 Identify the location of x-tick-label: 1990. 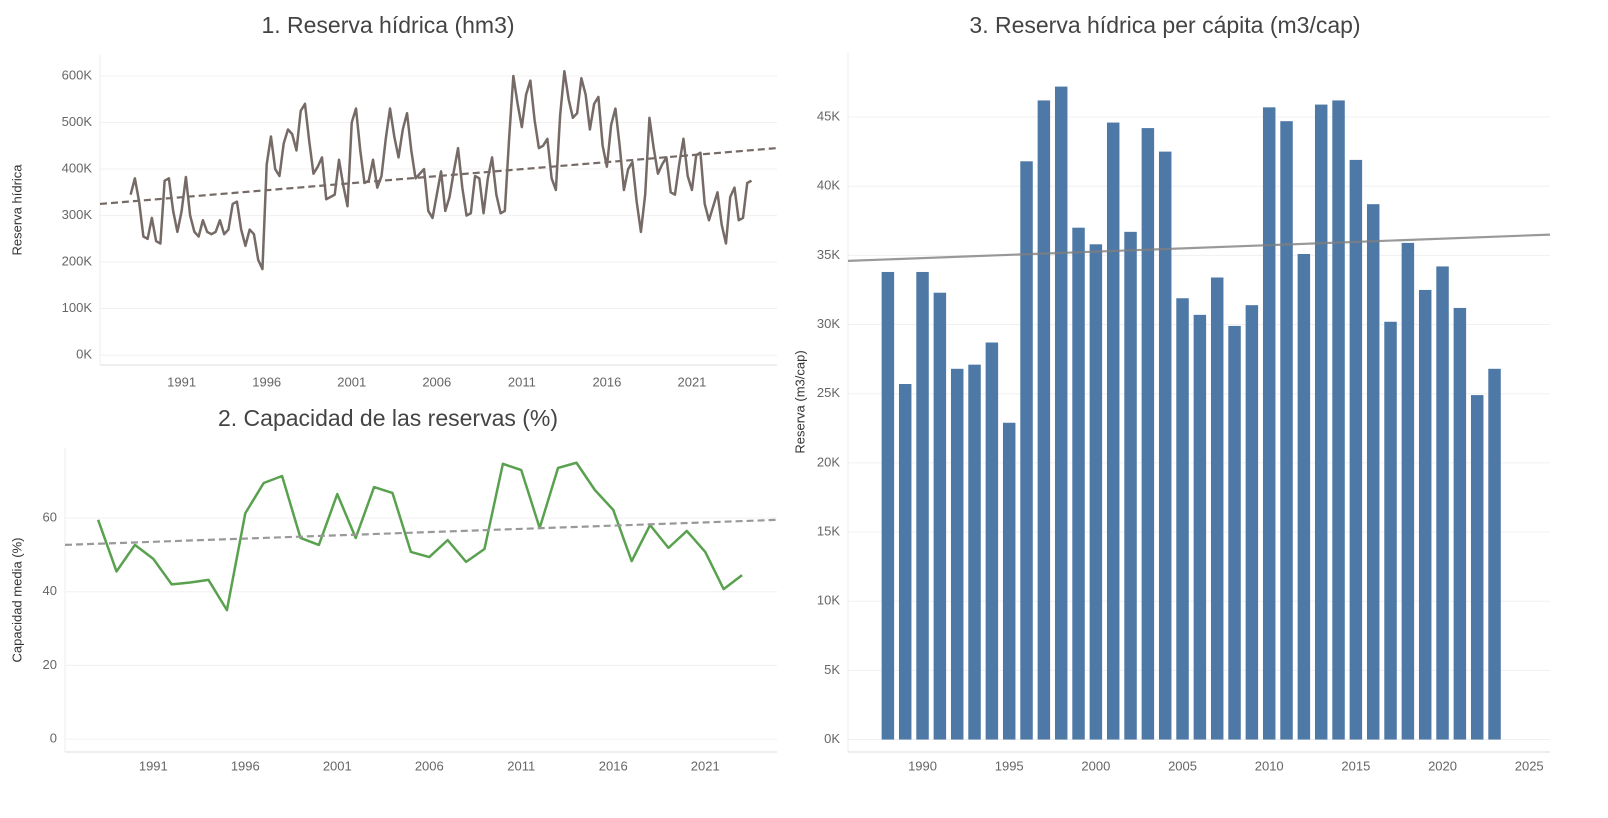
(922, 765).